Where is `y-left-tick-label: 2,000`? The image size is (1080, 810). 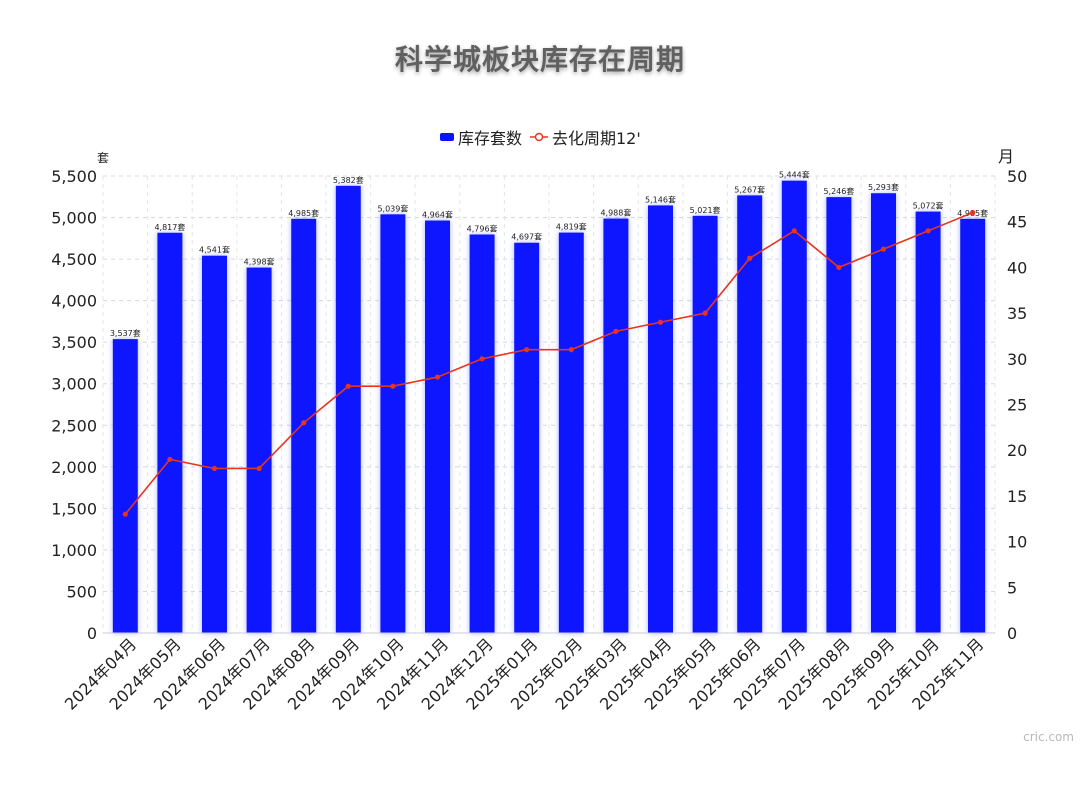 y-left-tick-label: 2,000 is located at coordinates (74, 467).